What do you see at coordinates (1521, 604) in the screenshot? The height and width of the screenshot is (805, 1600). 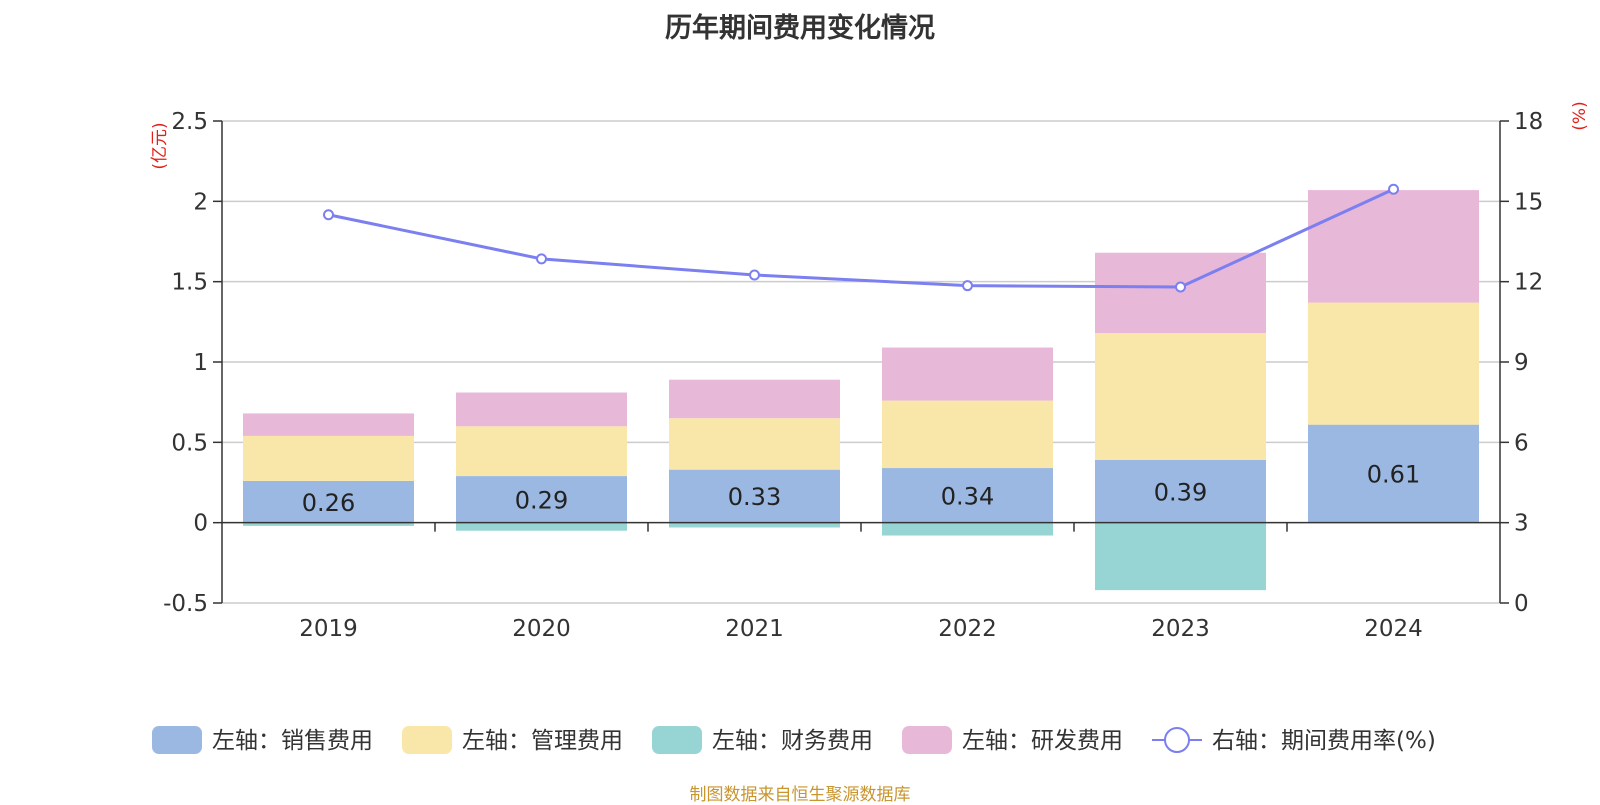 I see `right-tick-label: 0` at bounding box center [1521, 604].